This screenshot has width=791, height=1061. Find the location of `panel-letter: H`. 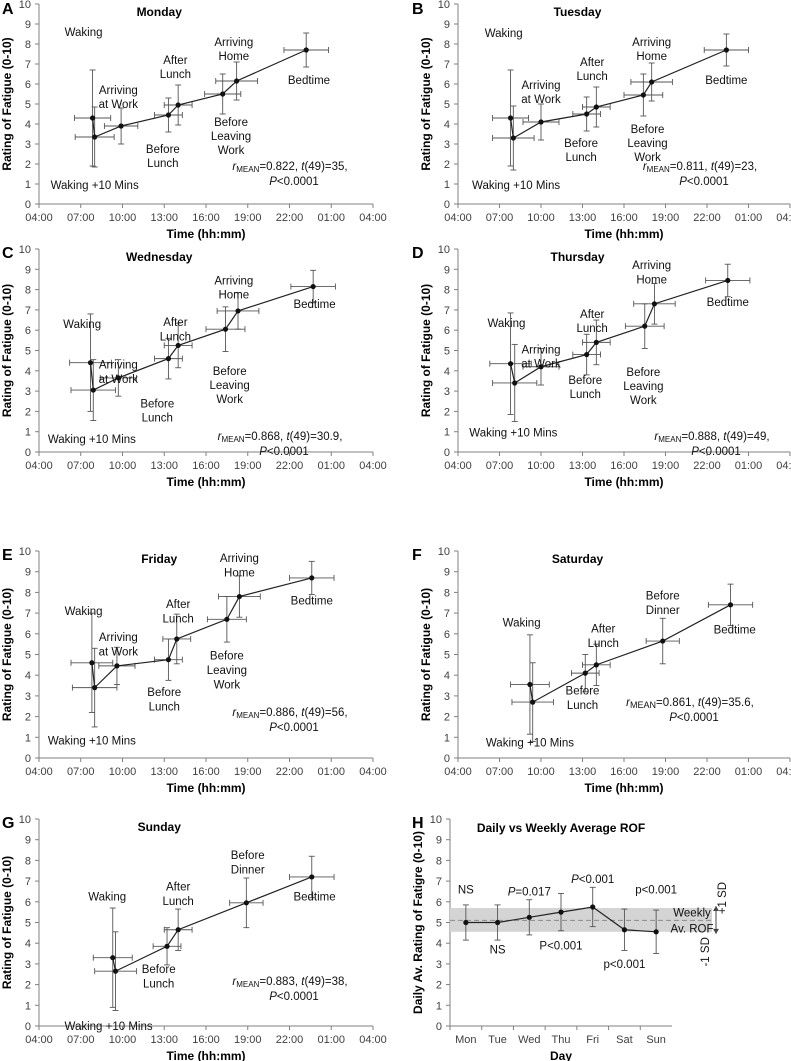

panel-letter: H is located at coordinates (418, 823).